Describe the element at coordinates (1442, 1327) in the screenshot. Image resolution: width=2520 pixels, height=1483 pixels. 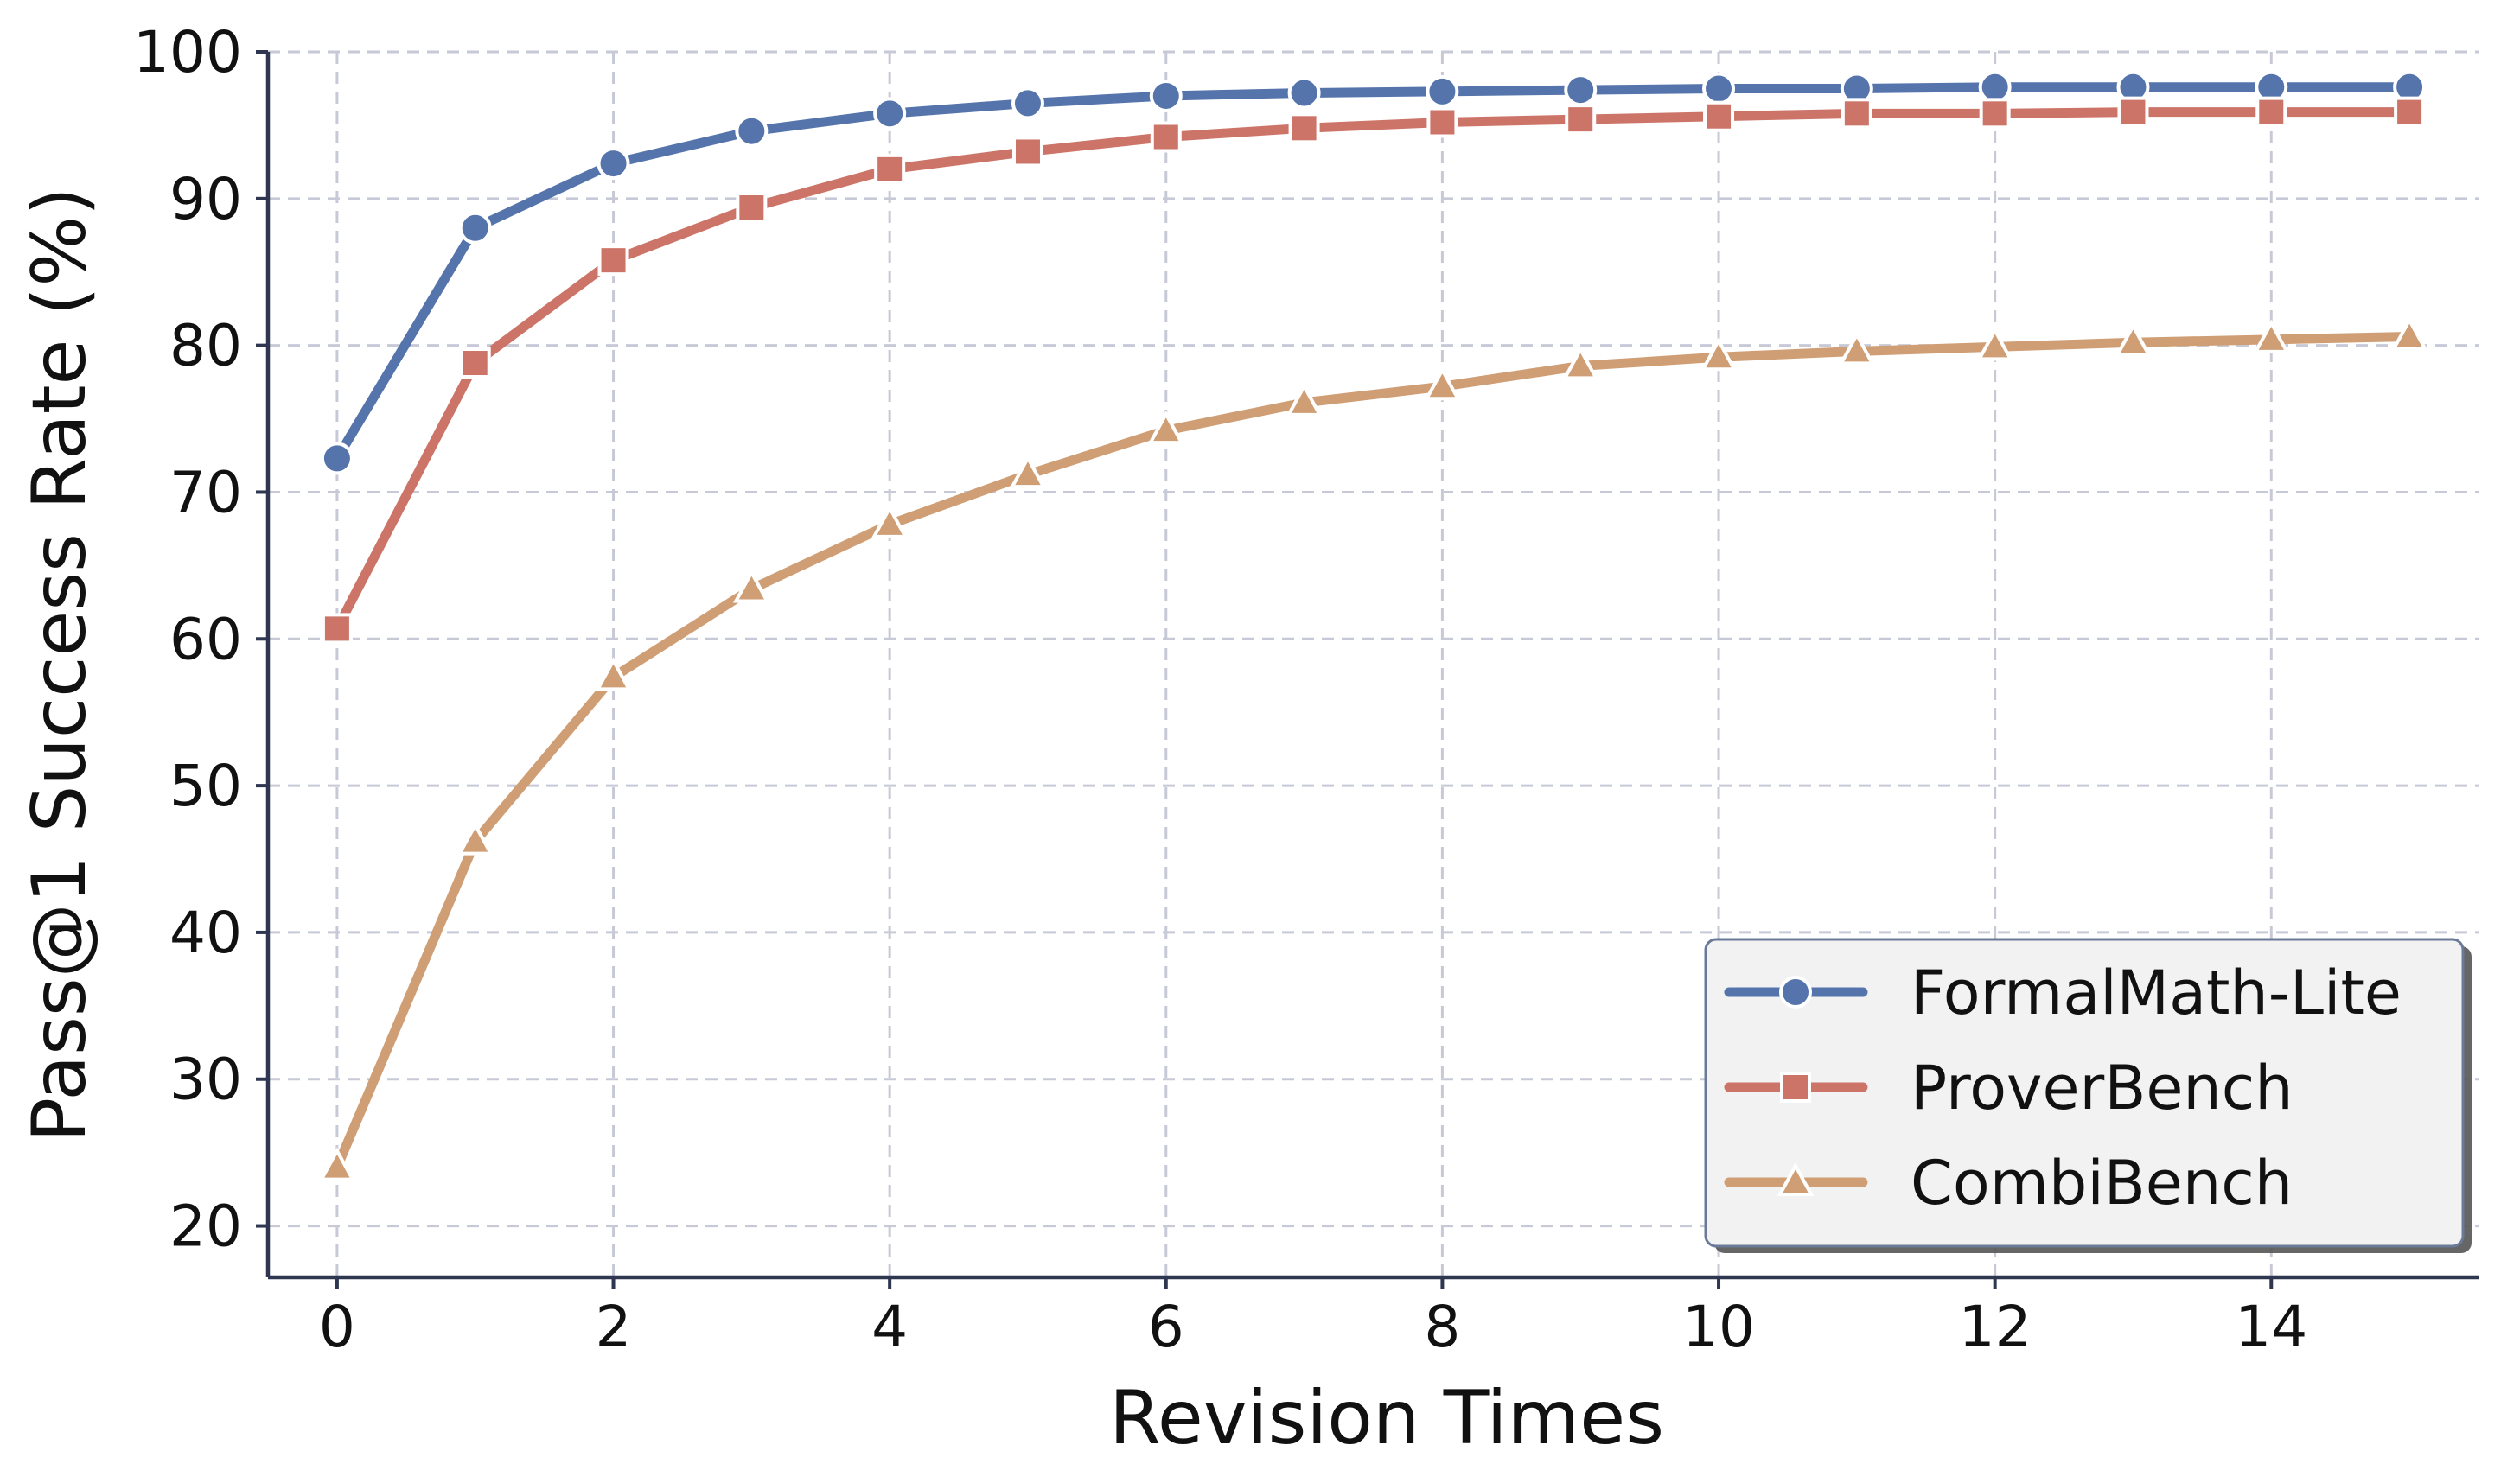
I see `x-tick-label: 8` at that location.